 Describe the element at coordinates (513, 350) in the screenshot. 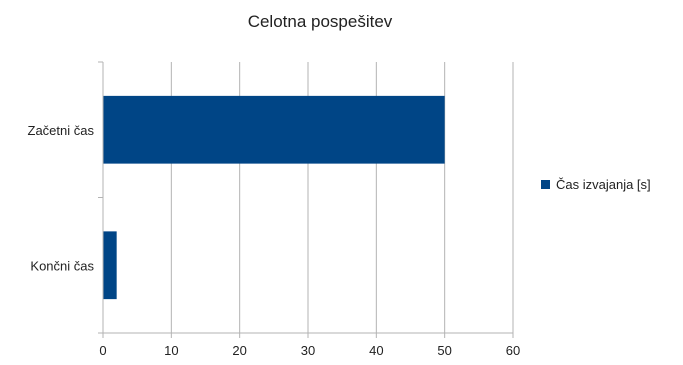

I see `x-tick-label: 60` at that location.